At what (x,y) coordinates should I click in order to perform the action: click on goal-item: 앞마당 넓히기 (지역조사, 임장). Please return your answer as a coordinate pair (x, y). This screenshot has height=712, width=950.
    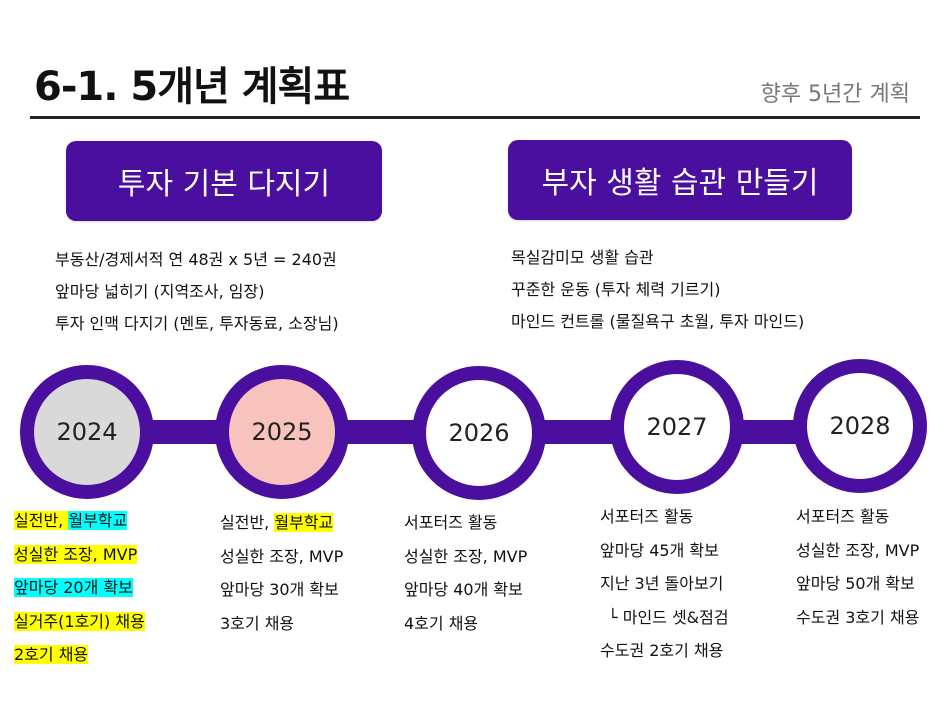
    Looking at the image, I should click on (160, 291).